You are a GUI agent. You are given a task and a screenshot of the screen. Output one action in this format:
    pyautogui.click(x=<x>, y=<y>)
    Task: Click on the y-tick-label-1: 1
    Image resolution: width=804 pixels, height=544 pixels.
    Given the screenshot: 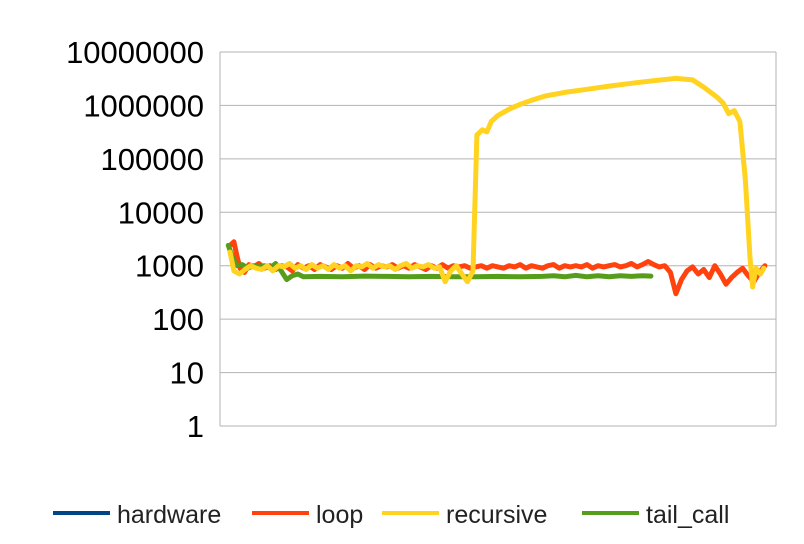 What is the action you would take?
    pyautogui.click(x=195, y=426)
    